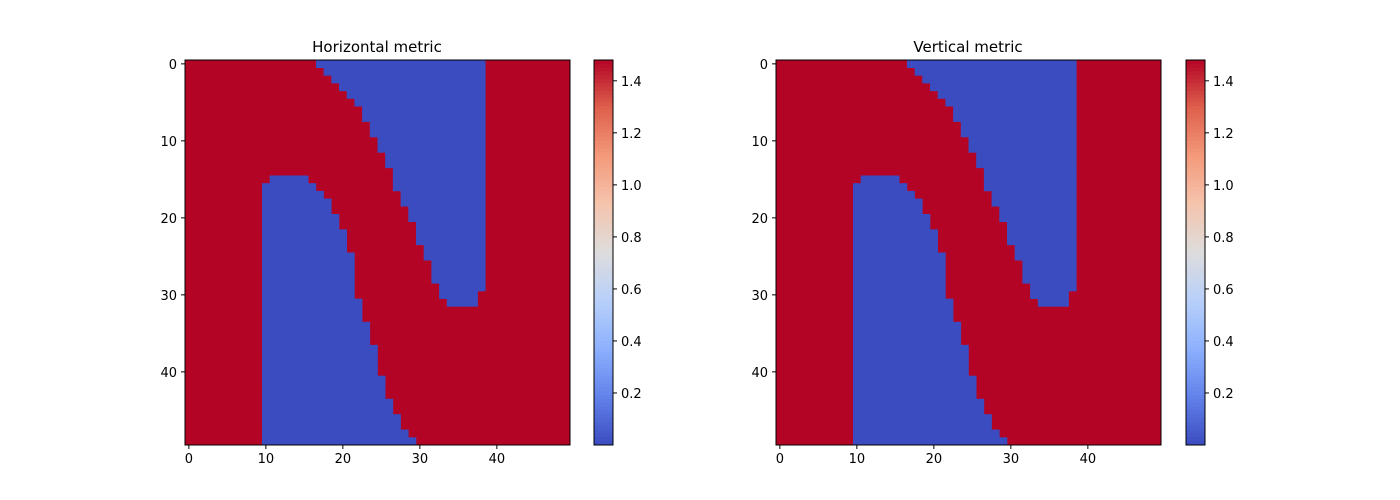 The image size is (1400, 500). Describe the element at coordinates (377, 47) in the screenshot. I see `chart-title: Horizontal metric` at that location.